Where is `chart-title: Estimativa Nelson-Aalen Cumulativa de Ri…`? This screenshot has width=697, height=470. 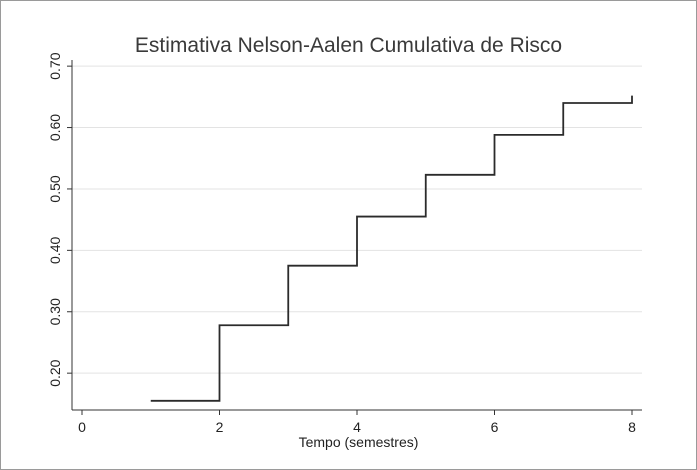
chart-title: Estimativa Nelson-Aalen Cumulativa de Ri… is located at coordinates (348, 45).